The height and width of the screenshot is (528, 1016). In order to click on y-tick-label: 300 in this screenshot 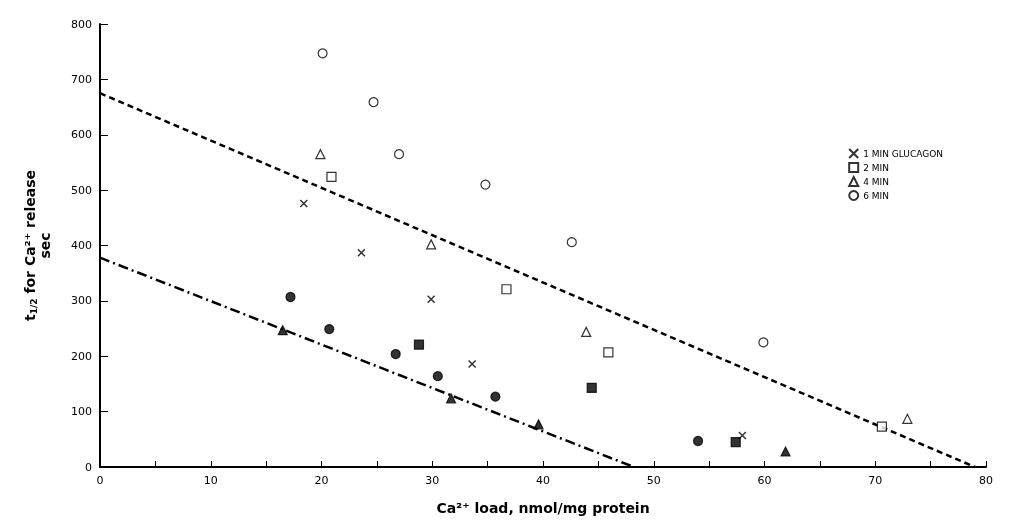, I will do `click(81, 301)`.